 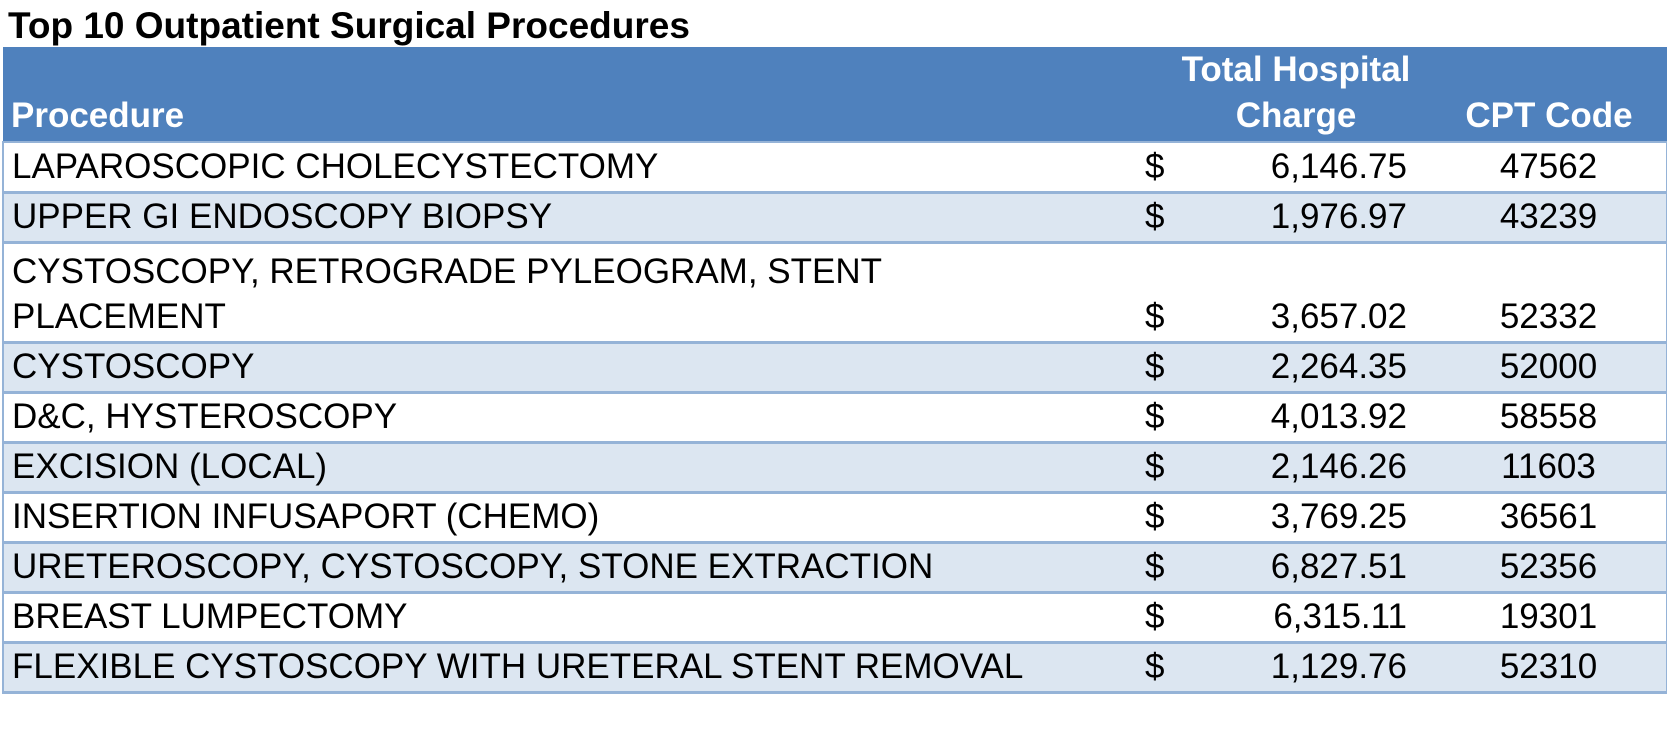 What do you see at coordinates (1313, 518) in the screenshot?
I see `cell-charge: 3,769.25` at bounding box center [1313, 518].